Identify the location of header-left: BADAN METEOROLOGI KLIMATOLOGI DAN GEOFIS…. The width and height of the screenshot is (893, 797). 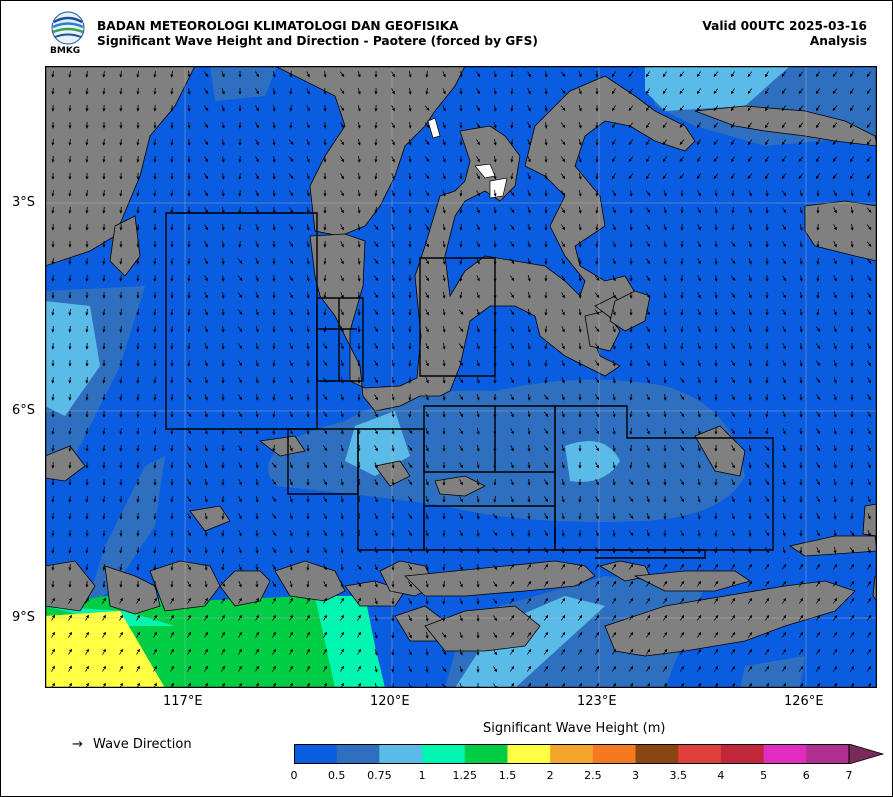
(317, 34).